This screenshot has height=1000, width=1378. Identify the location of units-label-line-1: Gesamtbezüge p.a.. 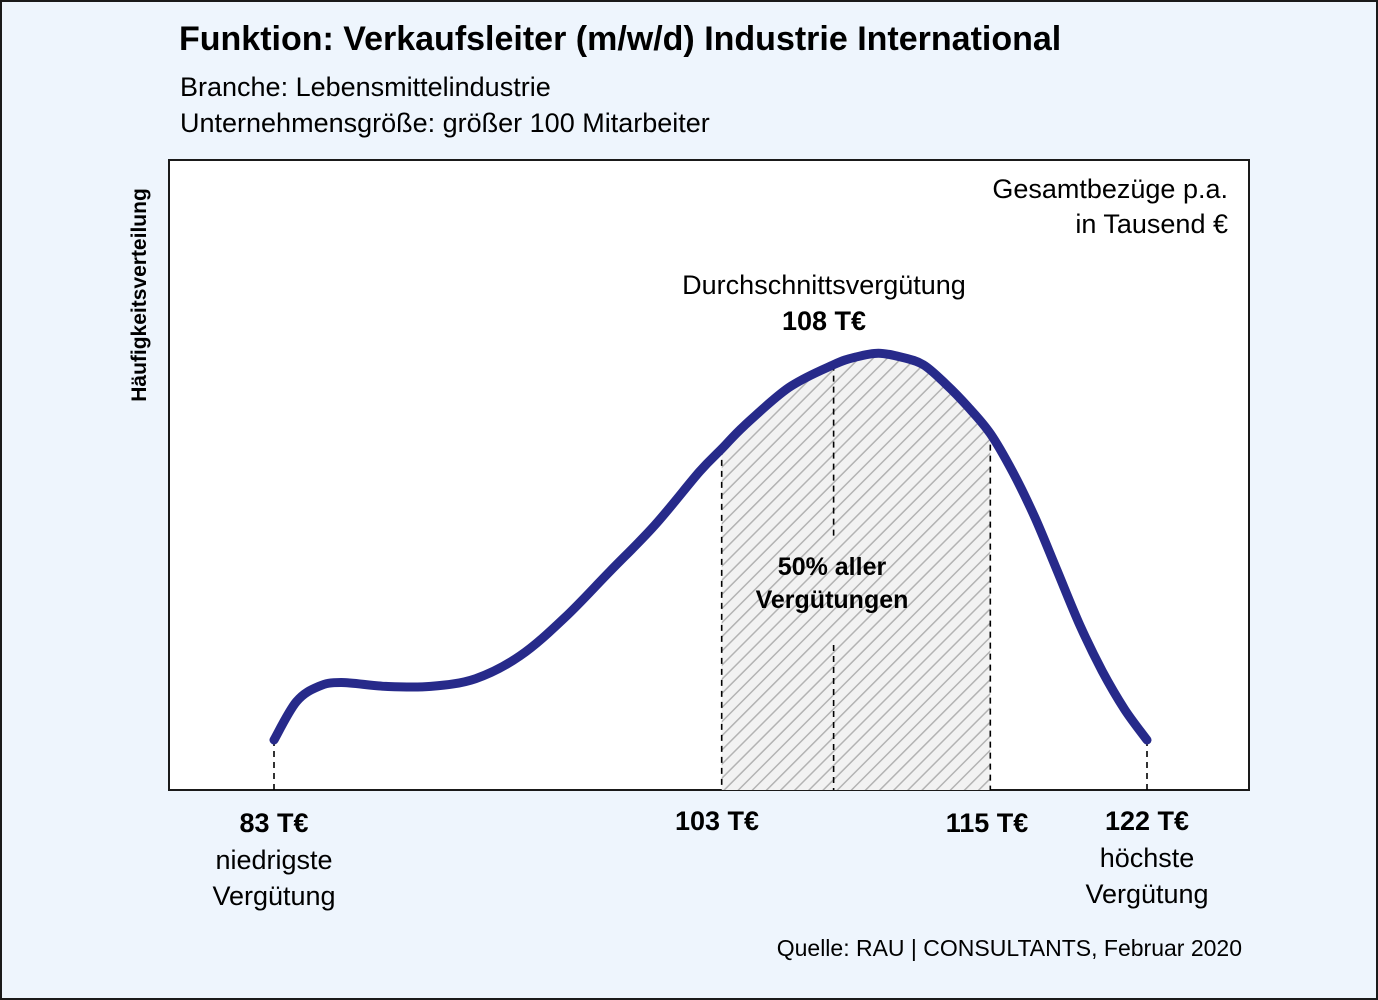
(1110, 189).